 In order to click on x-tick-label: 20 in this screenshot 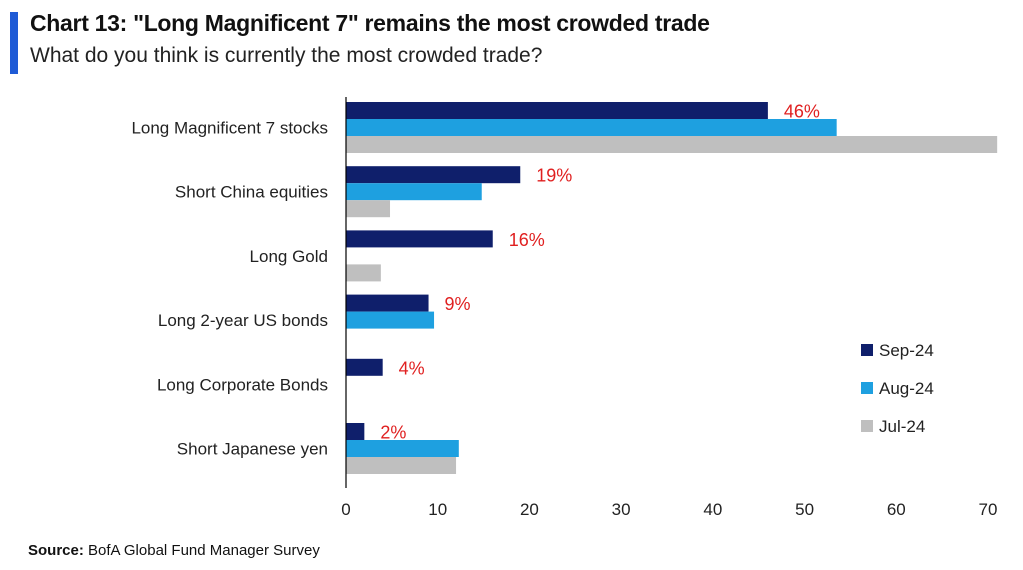, I will do `click(529, 509)`.